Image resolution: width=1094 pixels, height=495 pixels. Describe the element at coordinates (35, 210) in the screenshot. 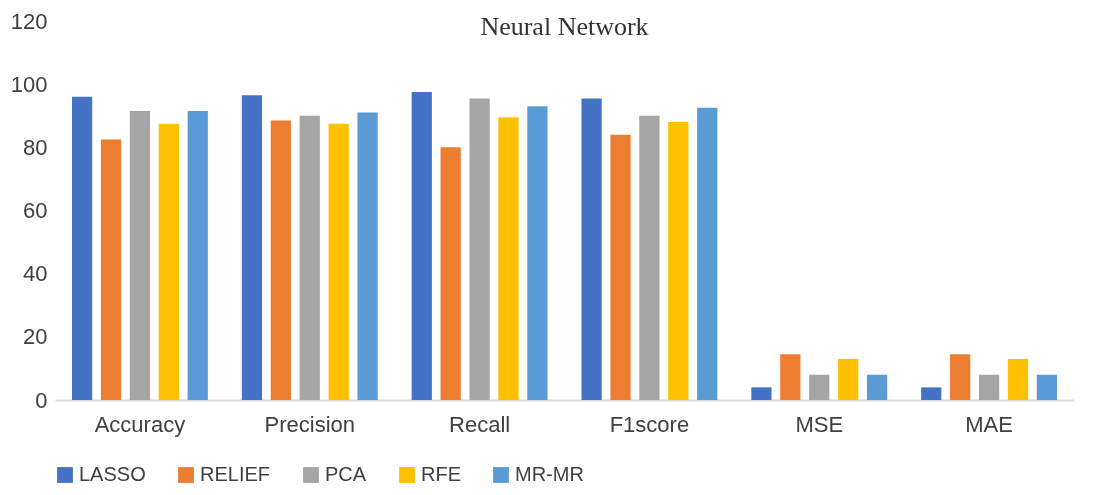

I see `y-tick-label: 60` at that location.